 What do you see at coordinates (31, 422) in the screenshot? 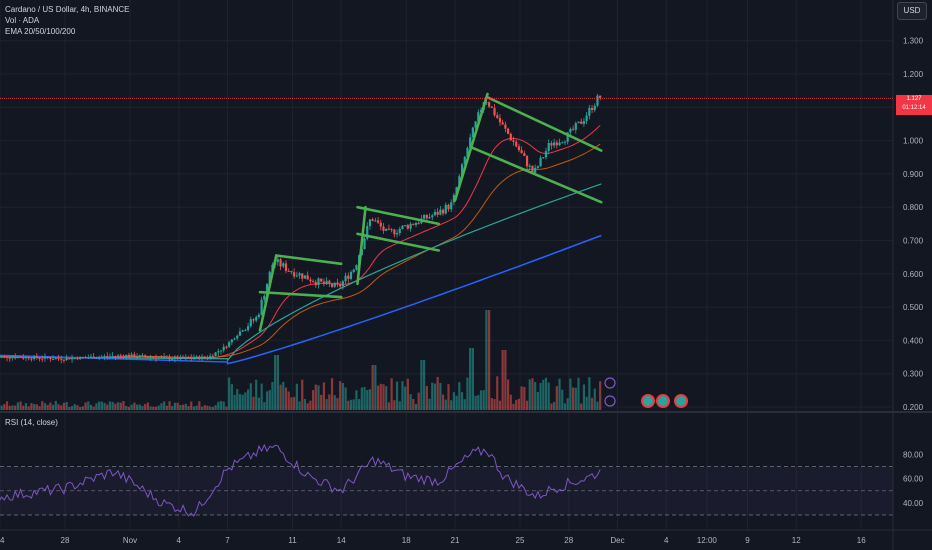
I see `rsi-label: RSI (14, close)` at bounding box center [31, 422].